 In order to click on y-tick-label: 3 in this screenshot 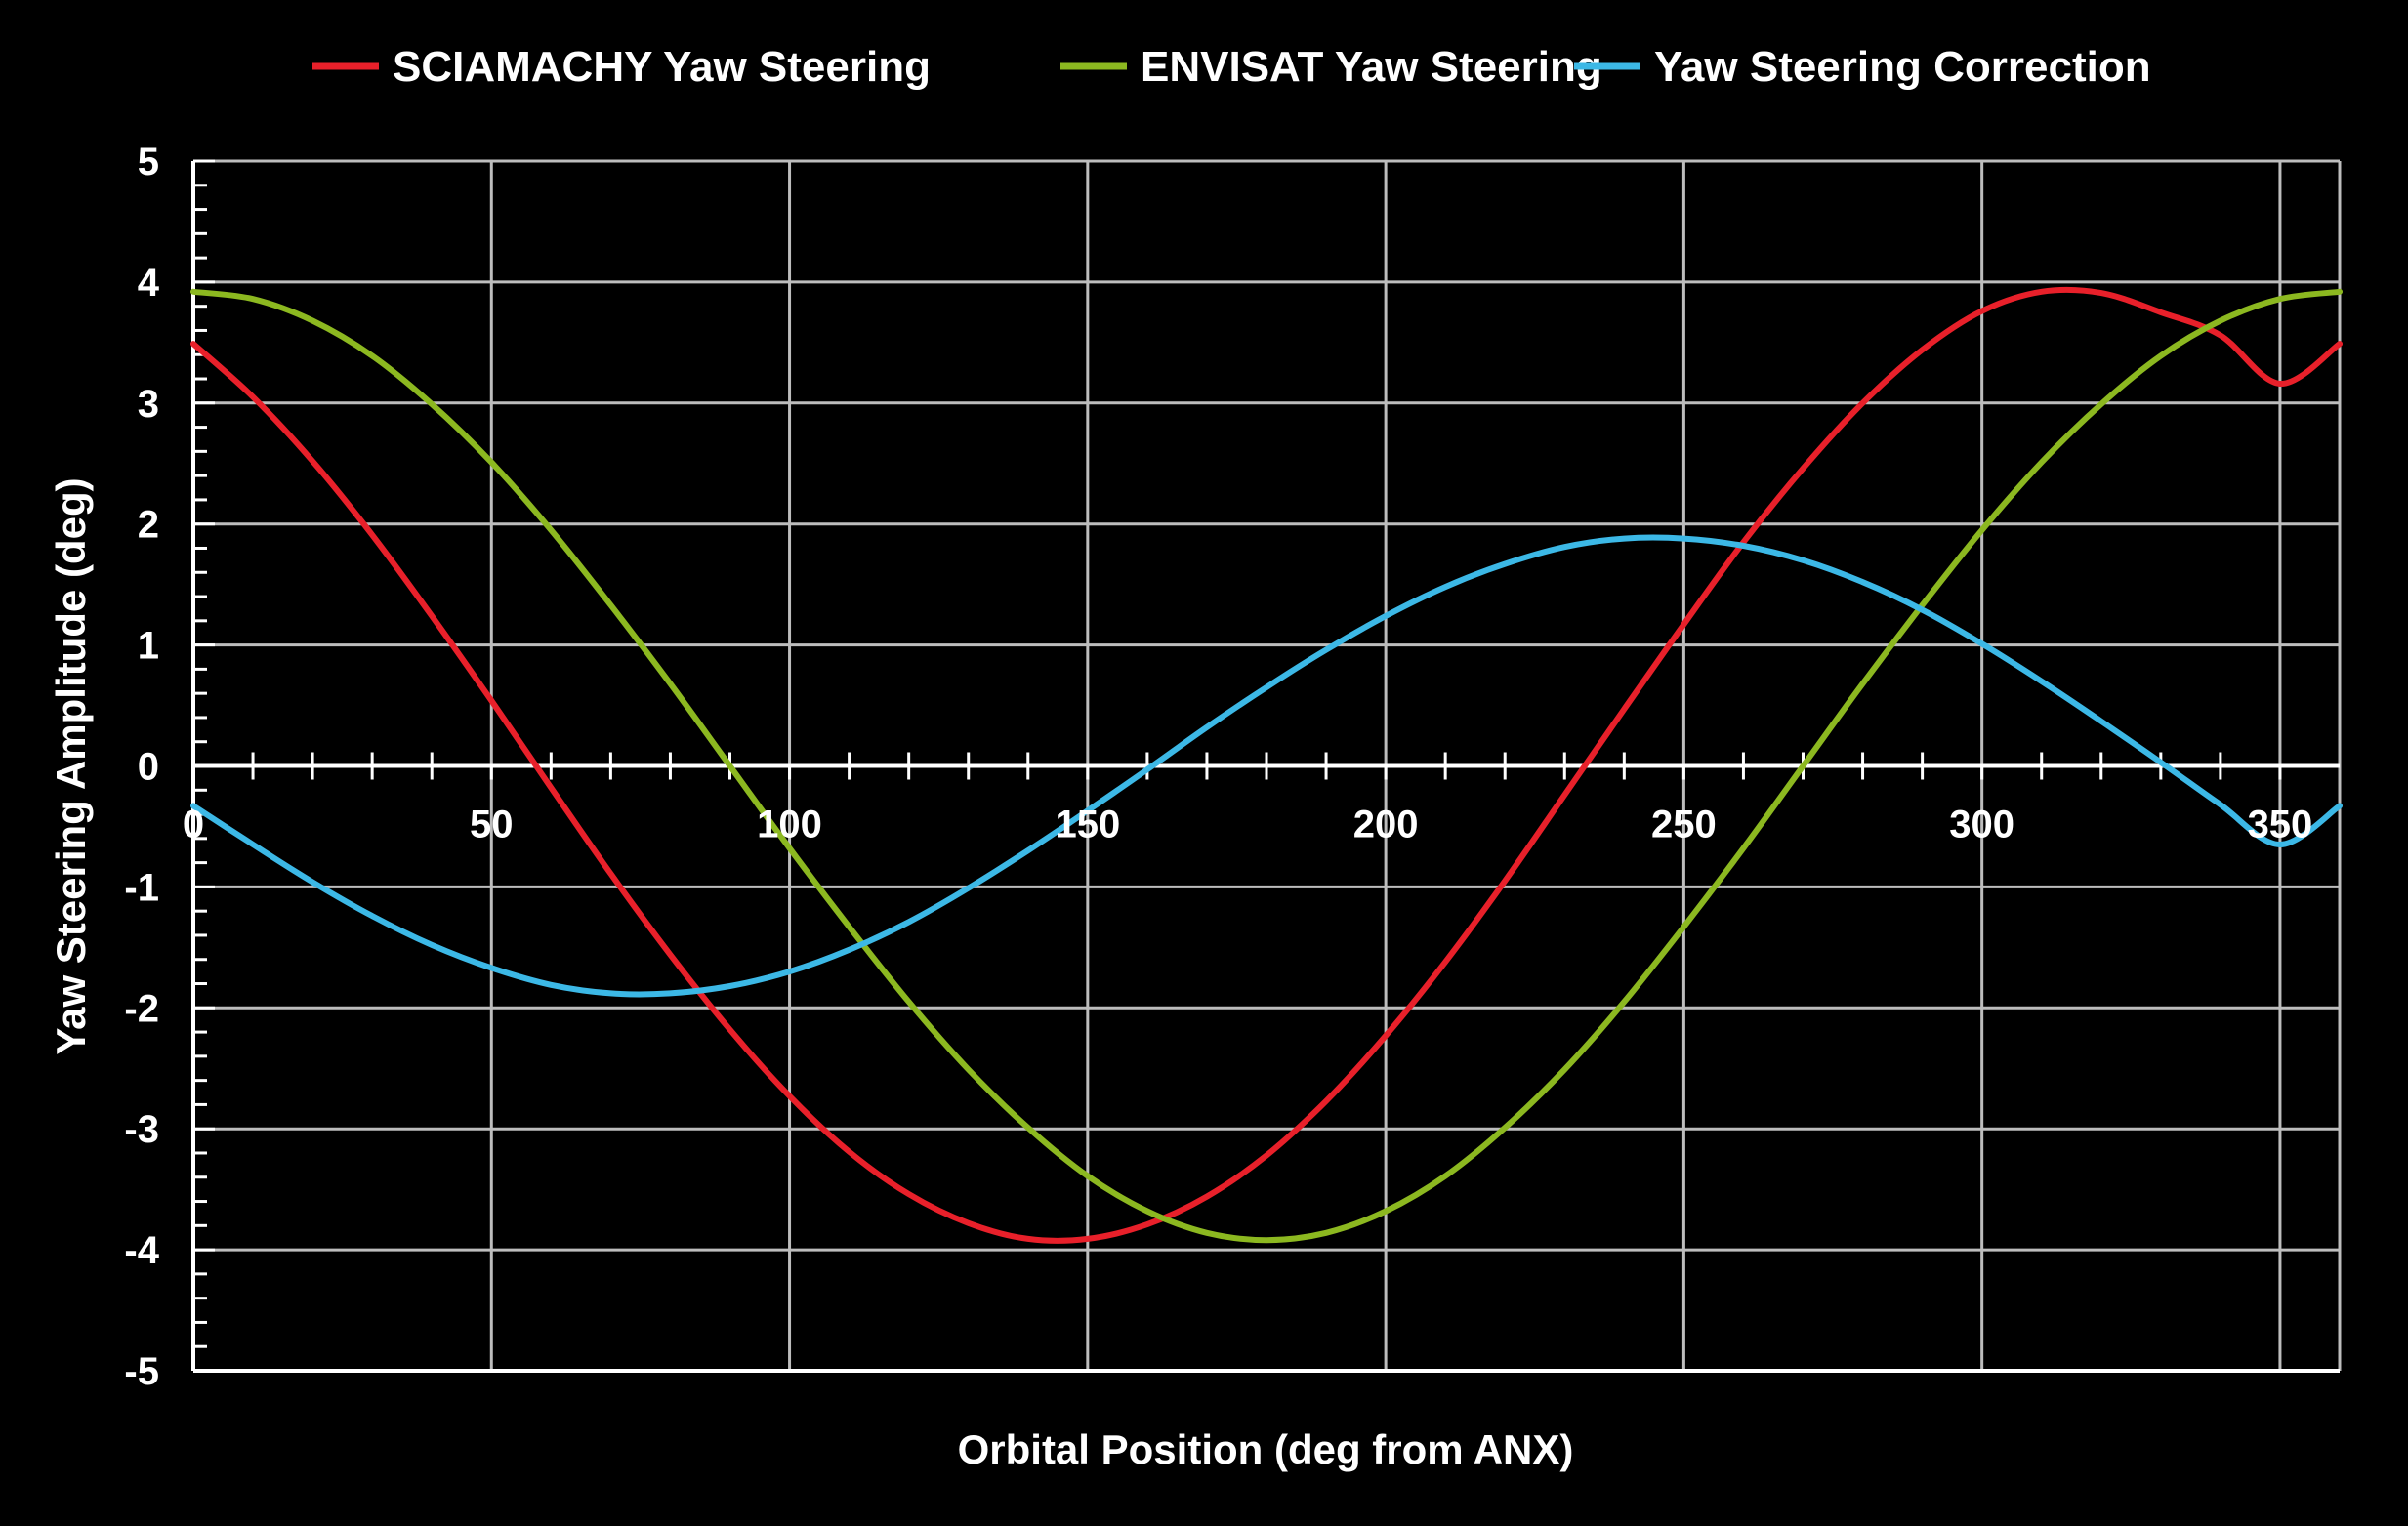, I will do `click(148, 404)`.